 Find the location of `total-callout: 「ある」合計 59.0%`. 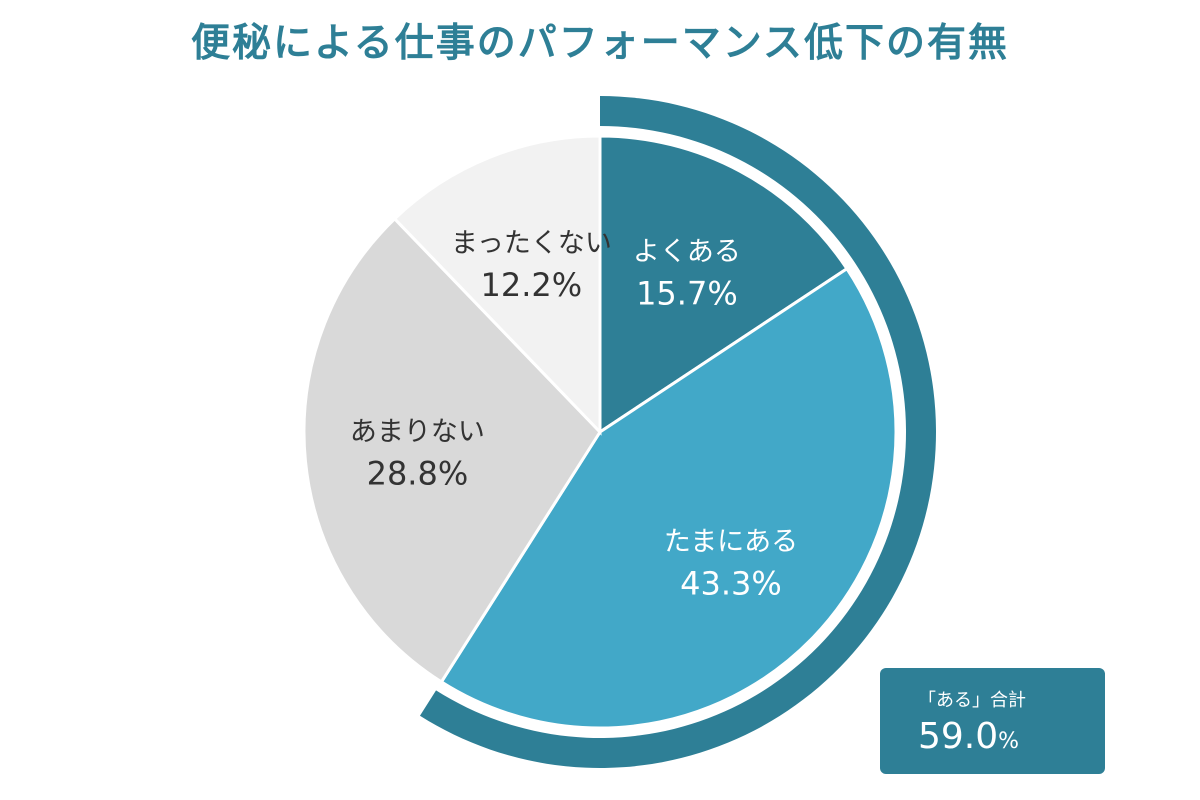

total-callout: 「ある」合計 59.0% is located at coordinates (992, 721).